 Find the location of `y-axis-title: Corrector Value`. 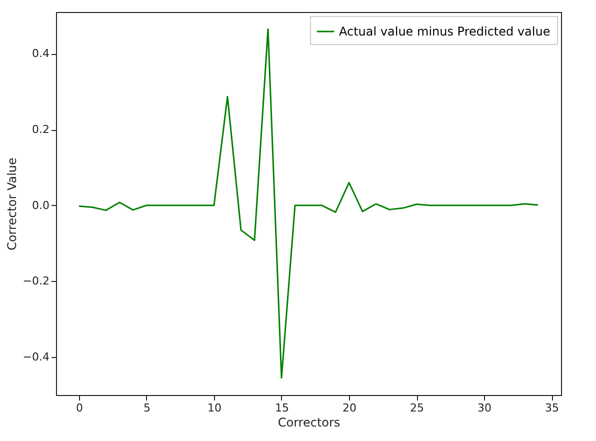

y-axis-title: Corrector Value is located at coordinates (11, 204).